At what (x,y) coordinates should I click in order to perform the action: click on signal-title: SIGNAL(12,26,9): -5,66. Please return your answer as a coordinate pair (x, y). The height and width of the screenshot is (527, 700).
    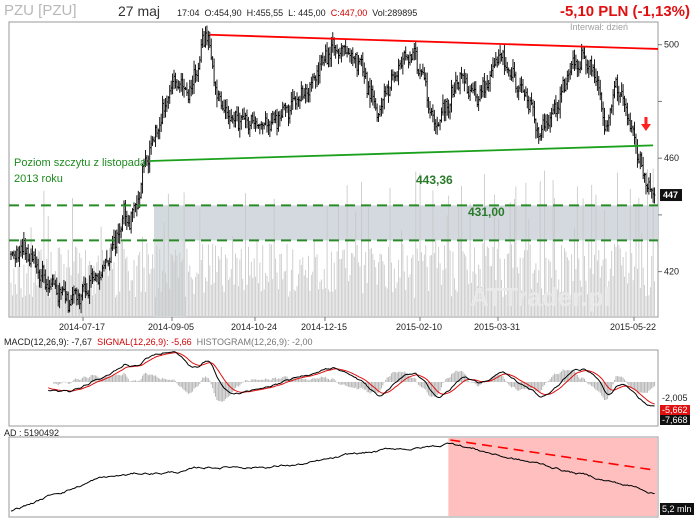
    Looking at the image, I should click on (144, 342).